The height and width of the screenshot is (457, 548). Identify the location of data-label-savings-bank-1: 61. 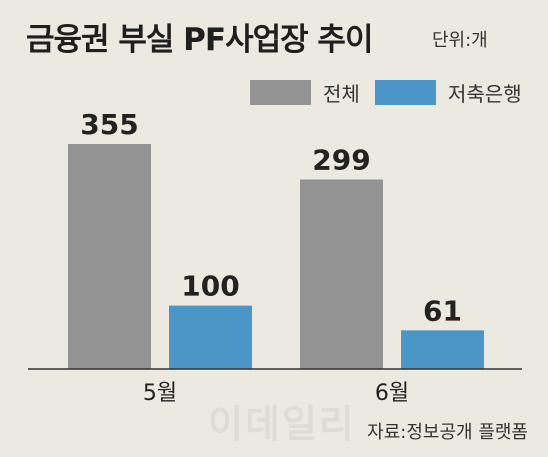
(442, 310).